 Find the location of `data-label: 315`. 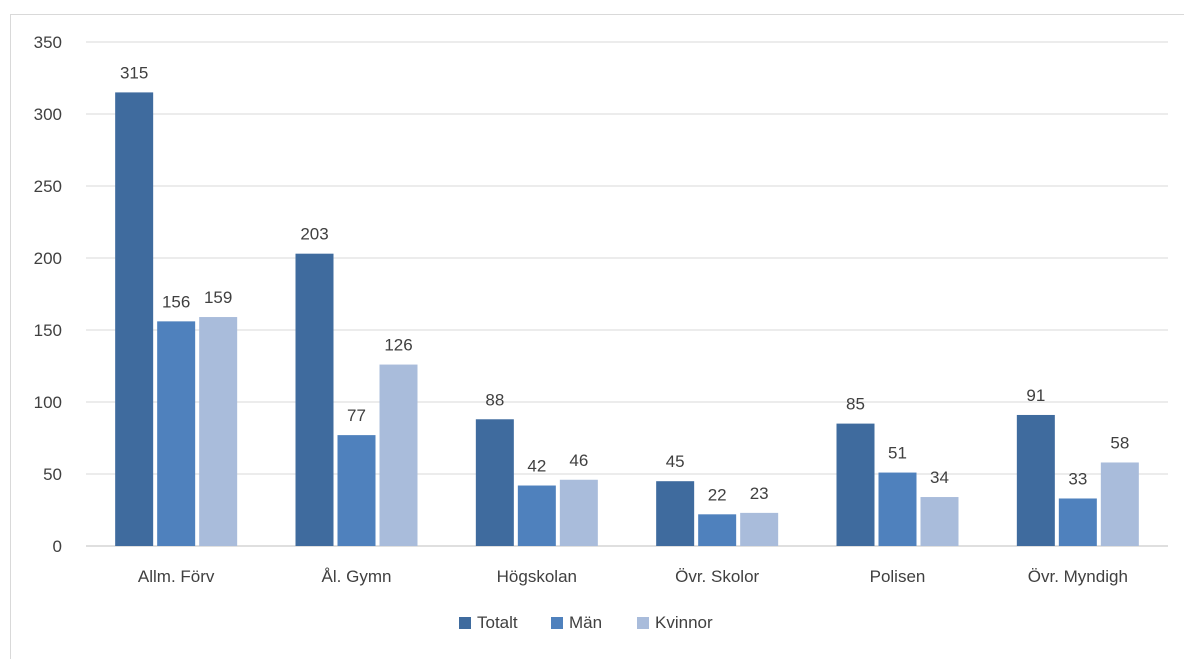

data-label: 315 is located at coordinates (134, 72).